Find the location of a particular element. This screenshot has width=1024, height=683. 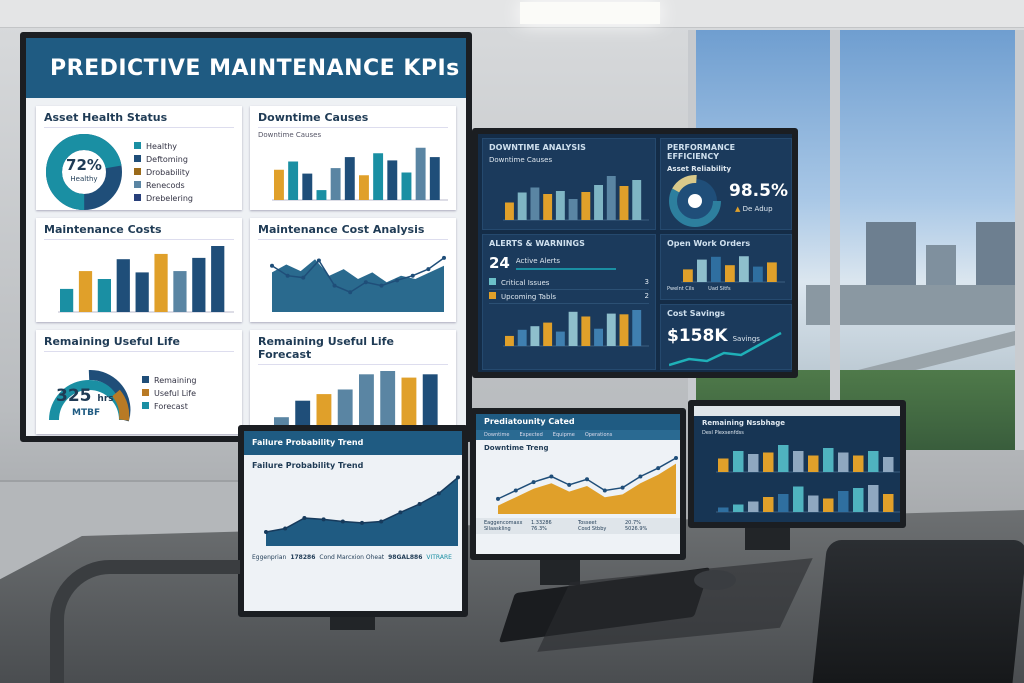

downtime-causes-panel: Downtime Causes Downtime Causes is located at coordinates (353, 158).